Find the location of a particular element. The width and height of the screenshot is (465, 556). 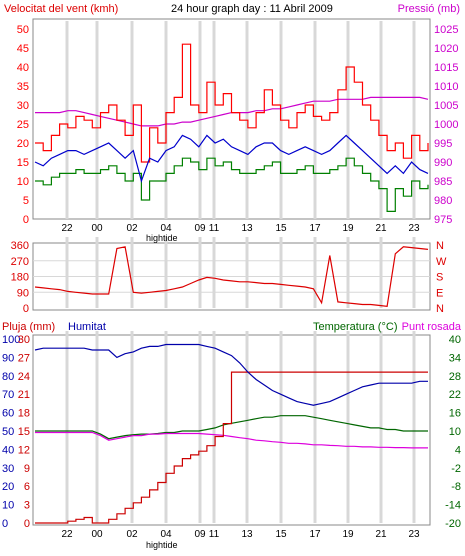

tick-temperature-10: -20 is located at coordinates (453, 524).